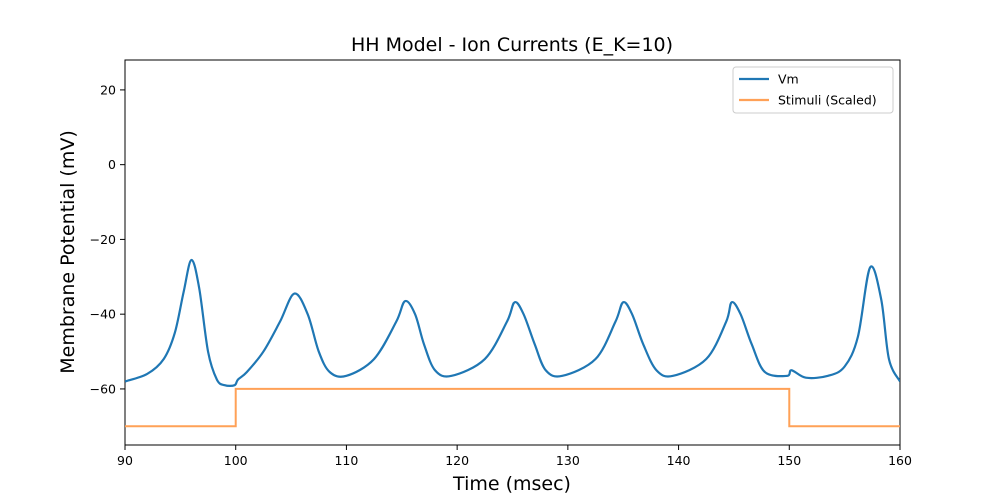 Image resolution: width=1000 pixels, height=500 pixels. Describe the element at coordinates (512, 45) in the screenshot. I see `chart-title: HH Model - Ion Currents (E_K=10)` at that location.